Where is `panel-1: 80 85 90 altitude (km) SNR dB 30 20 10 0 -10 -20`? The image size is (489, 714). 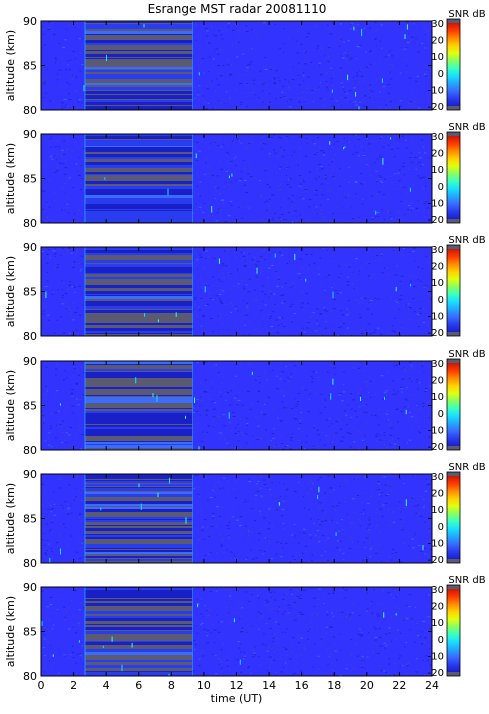
panel-1: 80 85 90 altitude (km) SNR dB 30 20 10 0 -10 -20 is located at coordinates (245, 63).